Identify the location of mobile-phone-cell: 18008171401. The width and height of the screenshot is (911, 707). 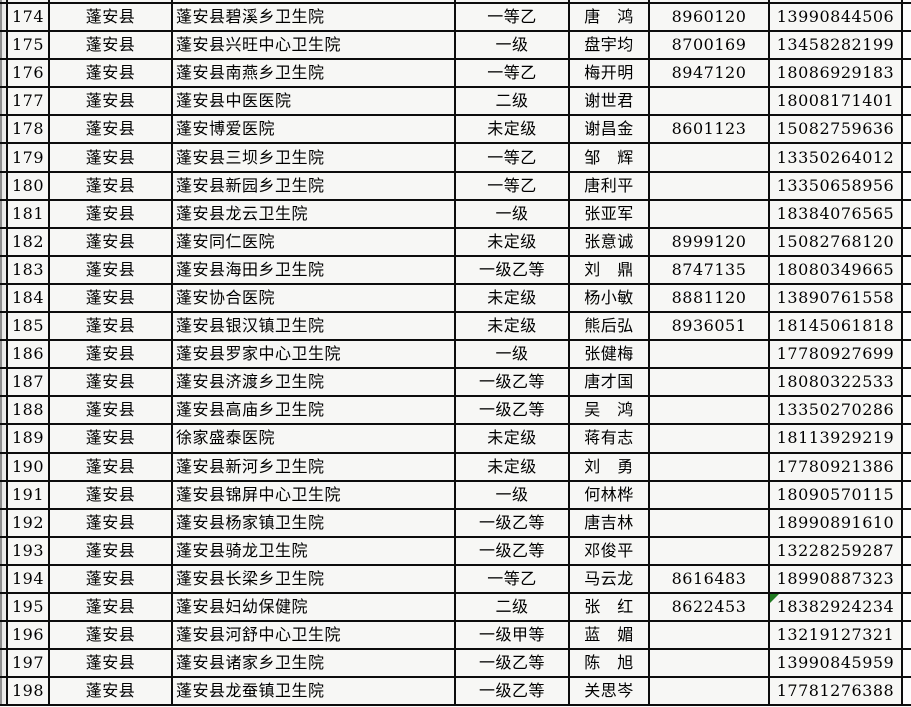
(836, 101).